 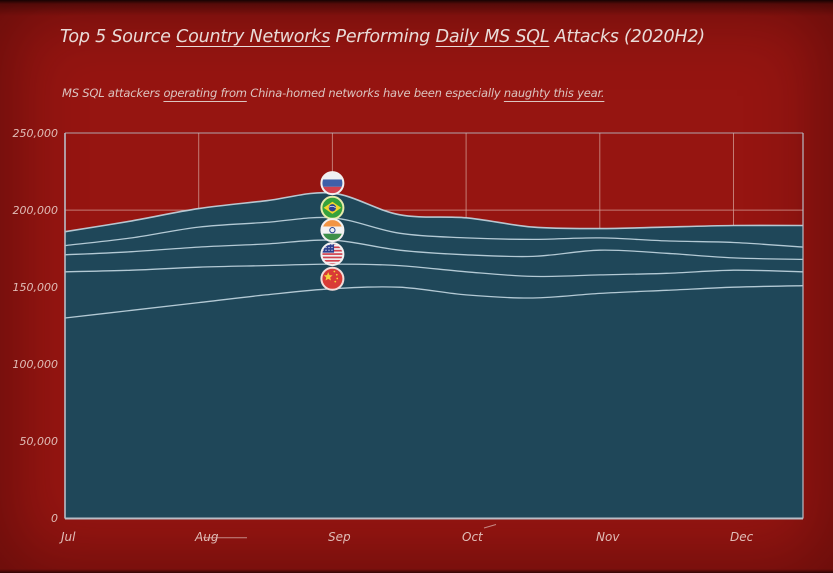 I want to click on plain-text: Performing, so click(x=383, y=37).